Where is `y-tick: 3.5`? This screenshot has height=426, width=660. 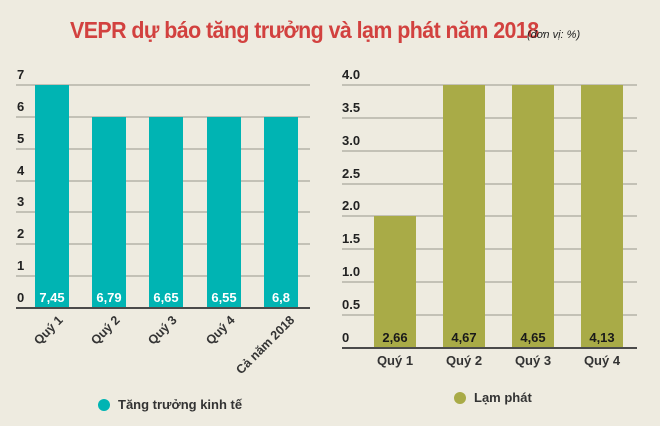
y-tick: 3.5 is located at coordinates (351, 107).